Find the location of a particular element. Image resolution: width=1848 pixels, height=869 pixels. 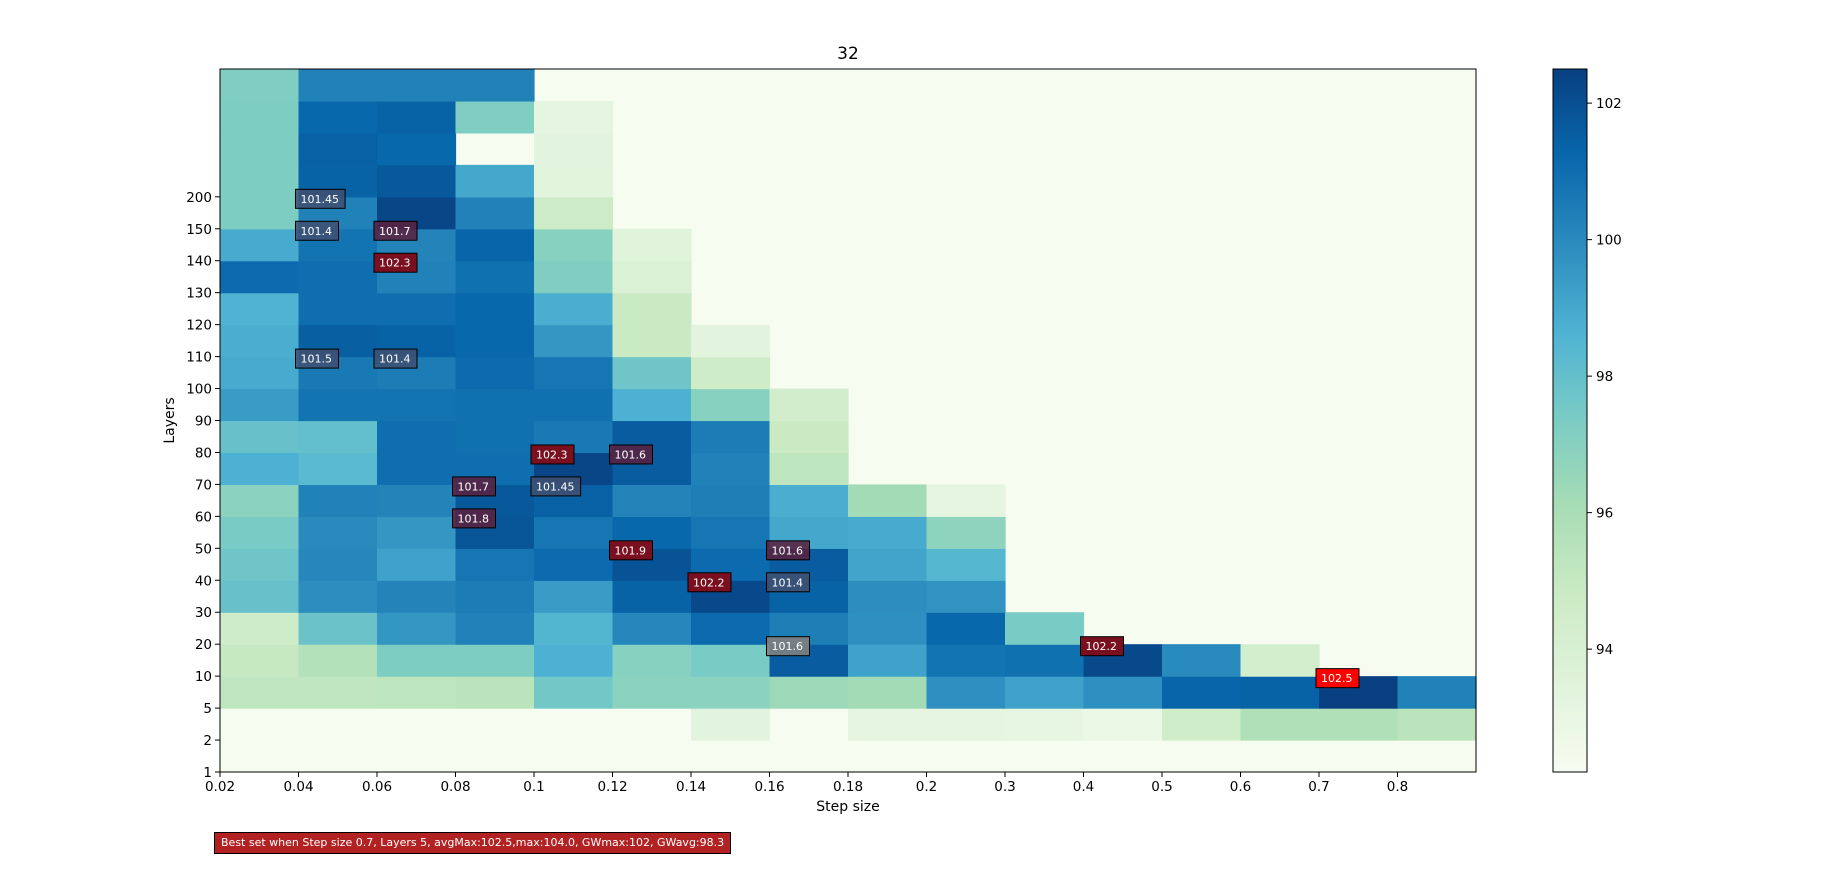

annotation-label: 102.2 is located at coordinates (709, 582).